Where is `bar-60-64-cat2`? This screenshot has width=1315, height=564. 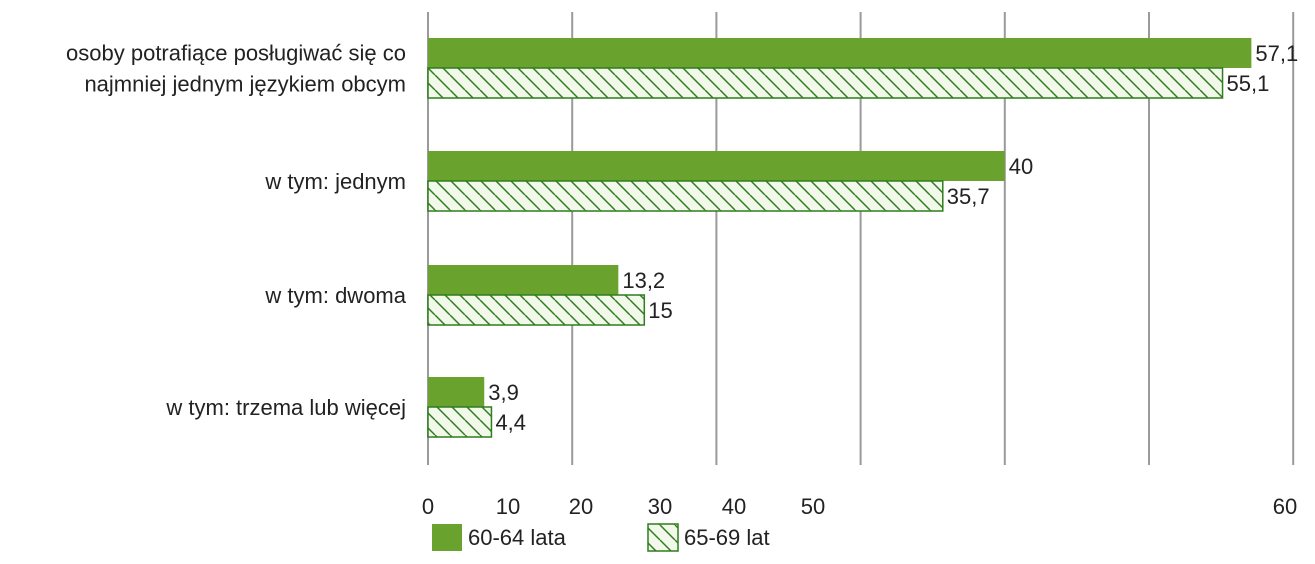
bar-60-64-cat2 is located at coordinates (523, 280).